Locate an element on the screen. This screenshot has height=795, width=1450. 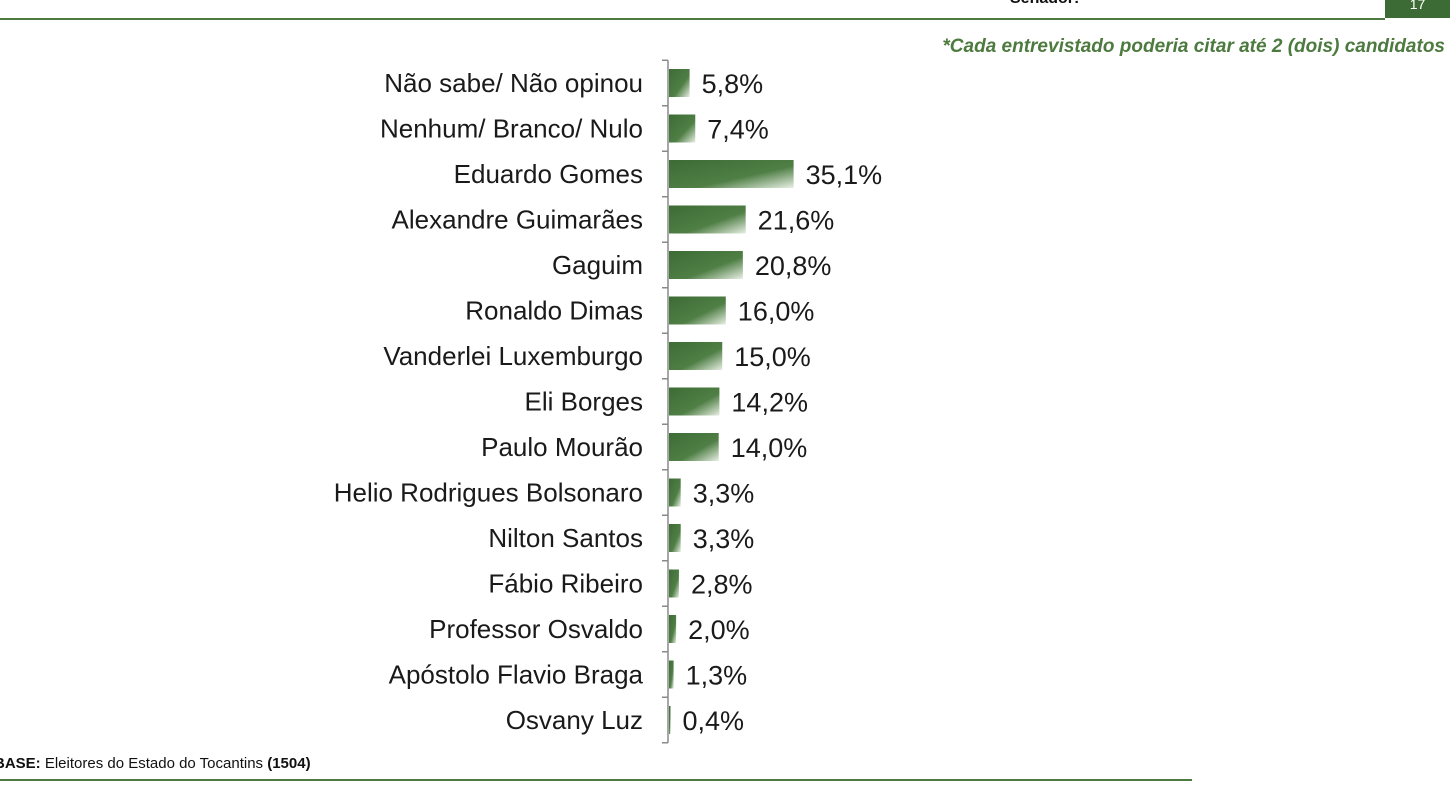
category-label: Apóstolo Flavio Braga is located at coordinates (516, 675).